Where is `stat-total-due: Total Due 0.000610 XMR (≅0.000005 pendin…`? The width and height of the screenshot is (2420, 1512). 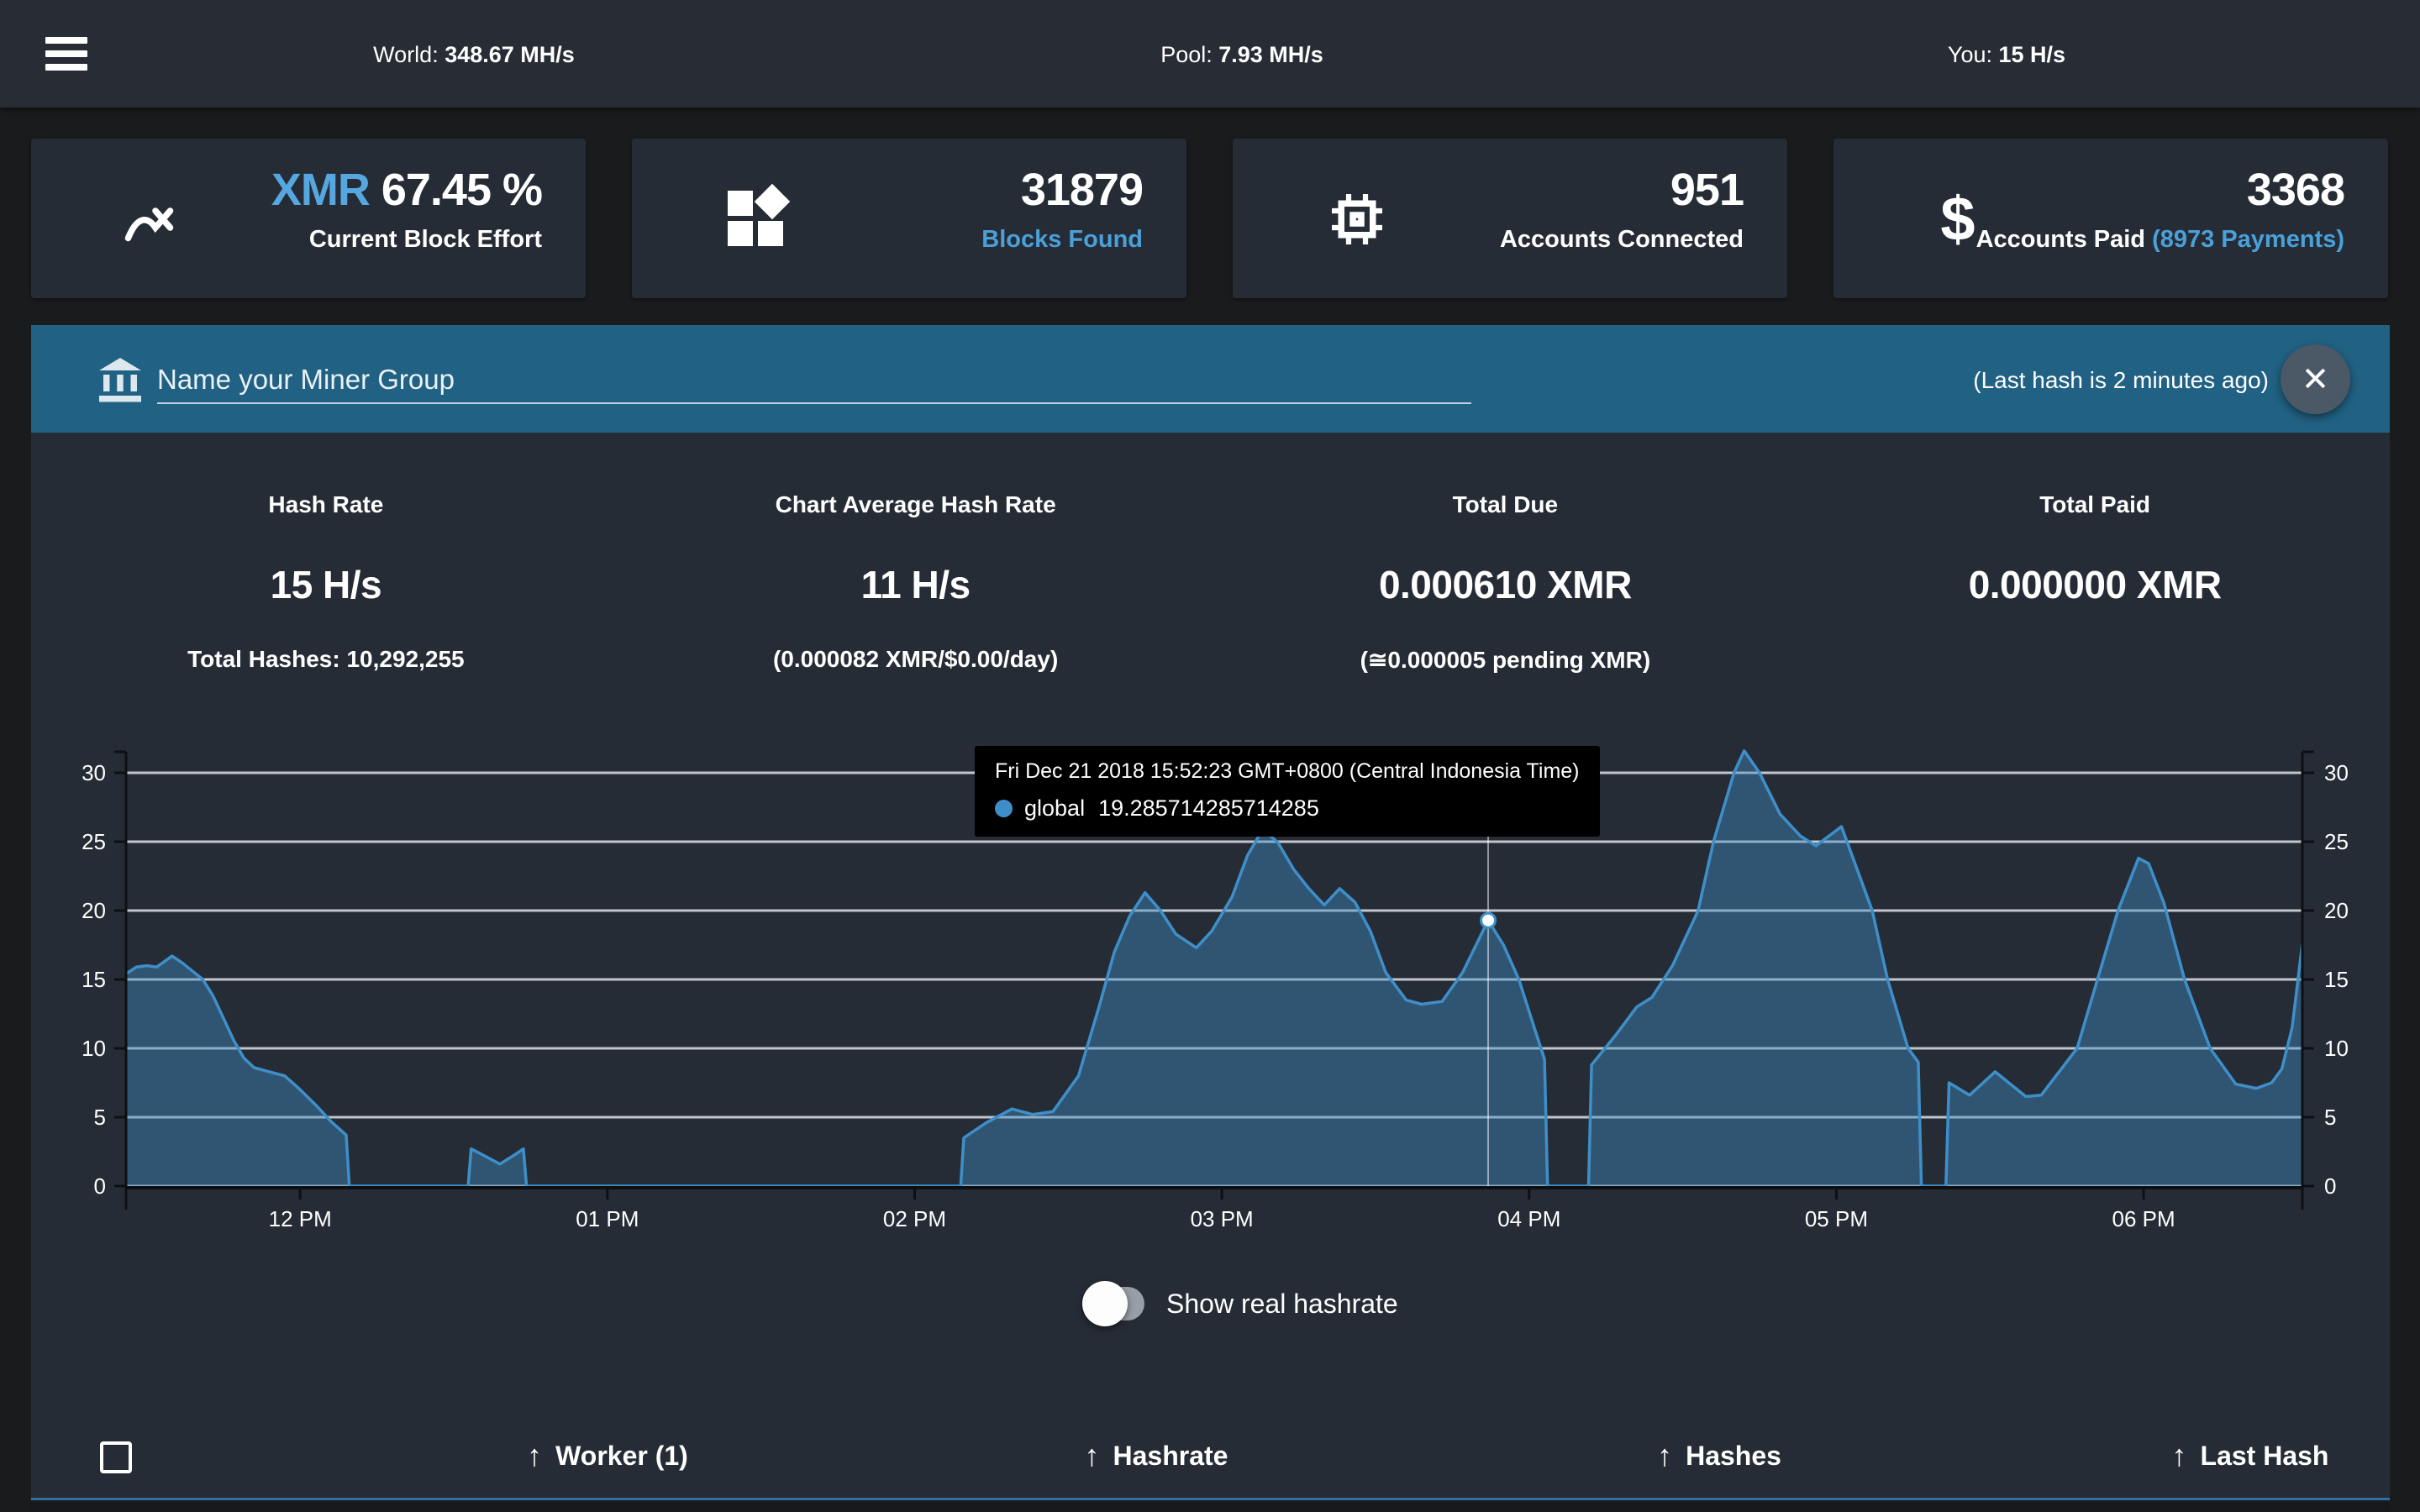 stat-total-due: Total Due 0.000610 XMR (≅0.000005 pendin… is located at coordinates (1505, 582).